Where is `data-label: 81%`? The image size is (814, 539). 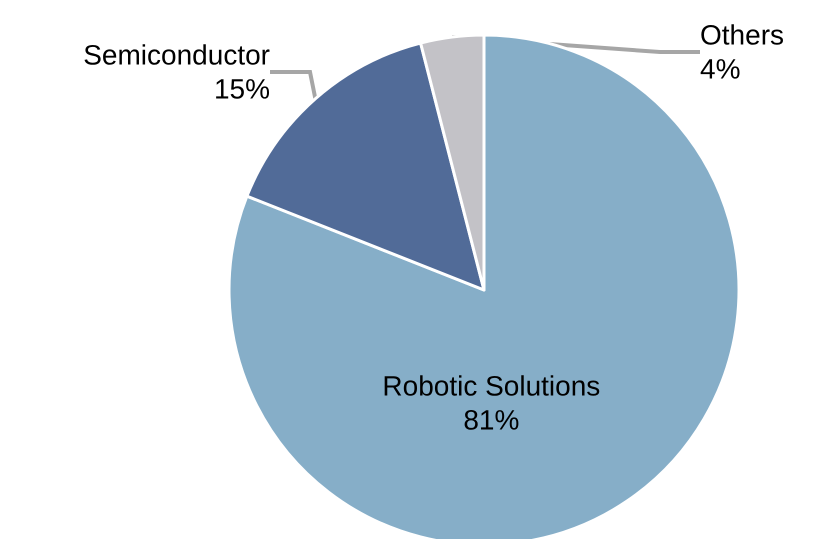 data-label: 81% is located at coordinates (491, 420).